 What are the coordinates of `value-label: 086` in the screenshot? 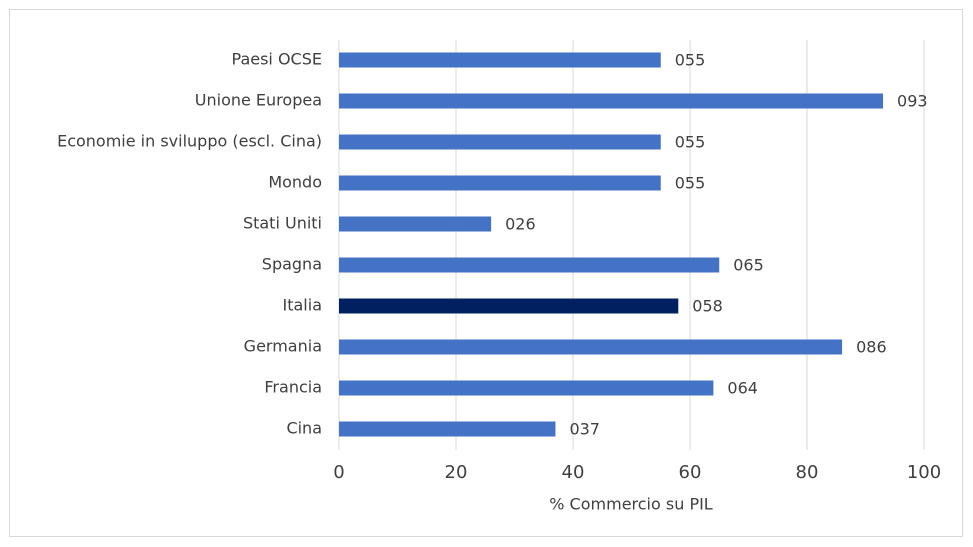 It's located at (871, 347).